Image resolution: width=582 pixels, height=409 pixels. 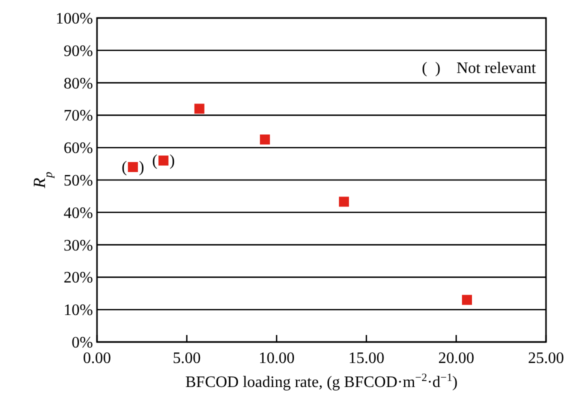 I want to click on x-tick-label: 10.00, so click(x=276, y=358).